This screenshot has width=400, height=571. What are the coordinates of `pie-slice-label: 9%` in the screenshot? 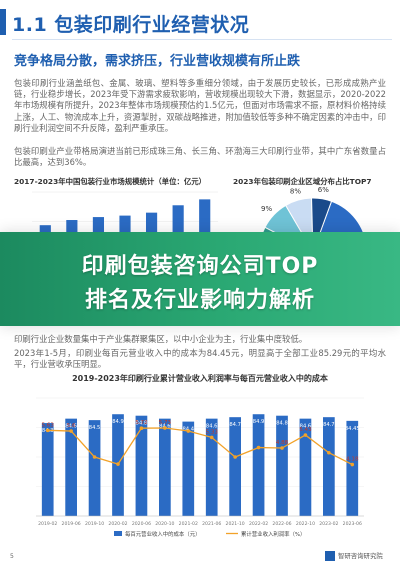 It's located at (266, 209).